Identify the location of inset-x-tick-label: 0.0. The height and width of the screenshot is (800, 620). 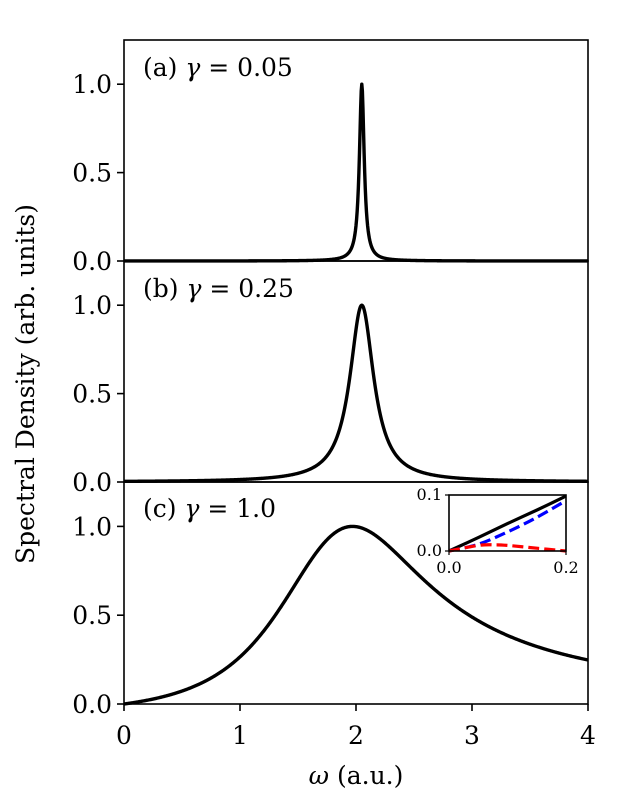
(448, 567).